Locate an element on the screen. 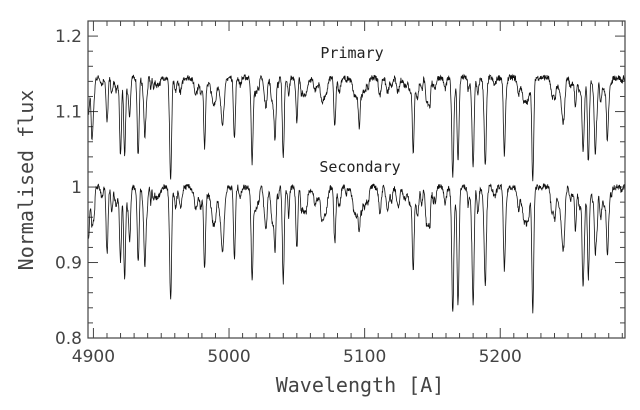 The width and height of the screenshot is (640, 410). y-axis-label: Normalised flux is located at coordinates (26, 180).